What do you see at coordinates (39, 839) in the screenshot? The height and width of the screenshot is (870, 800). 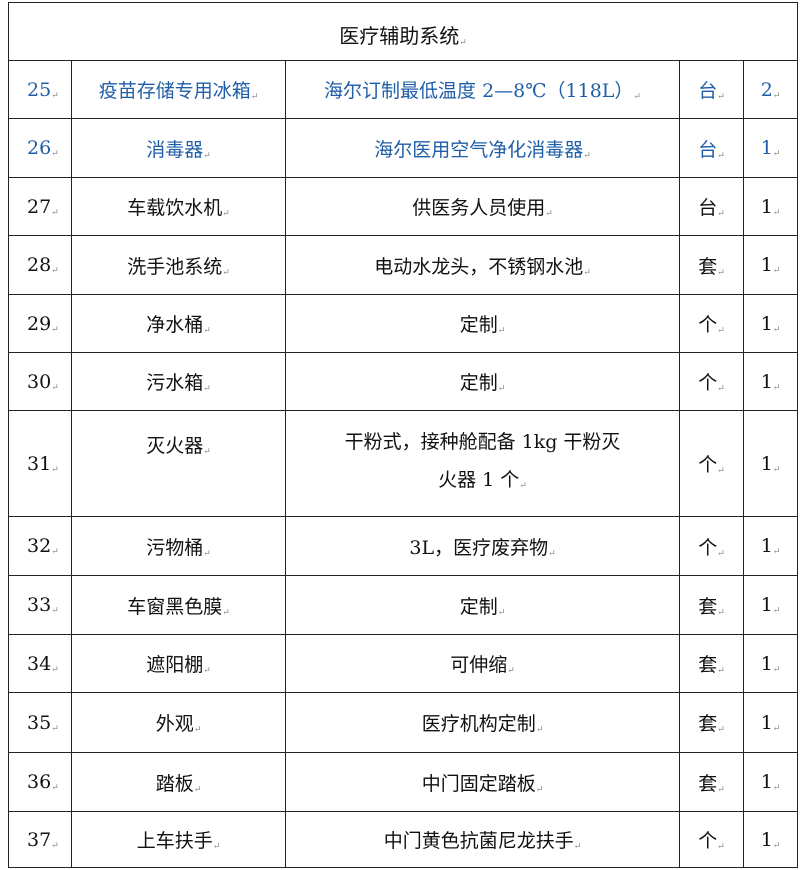 I see `item-number: 37` at bounding box center [39, 839].